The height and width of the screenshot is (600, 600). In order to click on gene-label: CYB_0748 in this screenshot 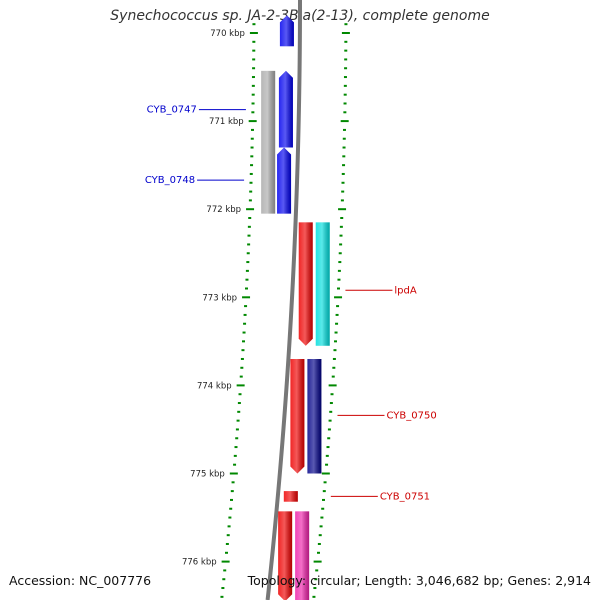, I will do `click(170, 180)`.